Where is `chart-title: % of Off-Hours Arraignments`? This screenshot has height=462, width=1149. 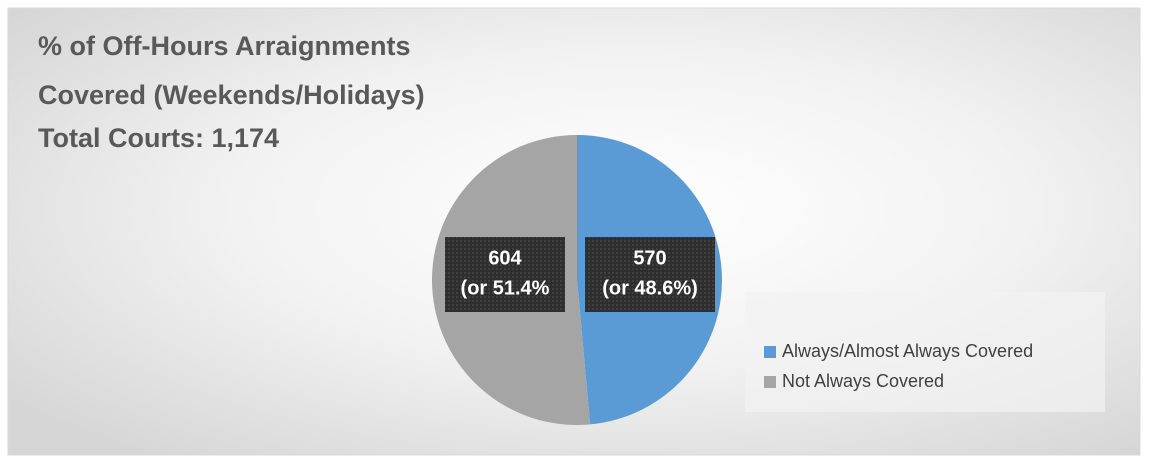
chart-title: % of Off-Hours Arraignments is located at coordinates (224, 46).